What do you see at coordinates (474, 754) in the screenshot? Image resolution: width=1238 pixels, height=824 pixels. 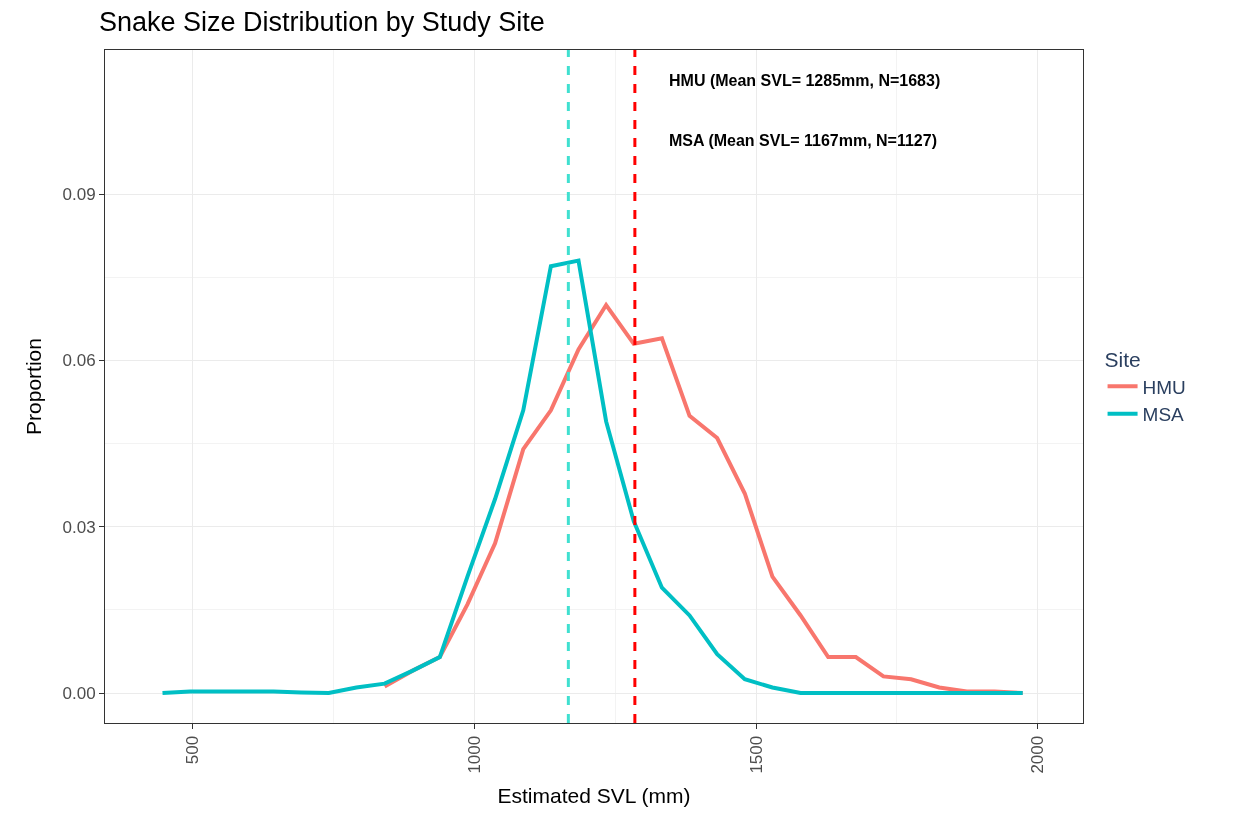 I see `x-tick-label: 1000` at bounding box center [474, 754].